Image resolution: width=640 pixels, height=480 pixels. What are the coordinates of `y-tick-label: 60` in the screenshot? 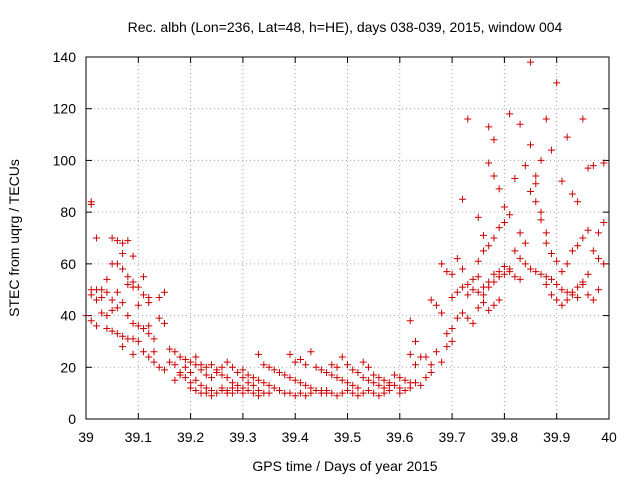 It's located at (68, 264).